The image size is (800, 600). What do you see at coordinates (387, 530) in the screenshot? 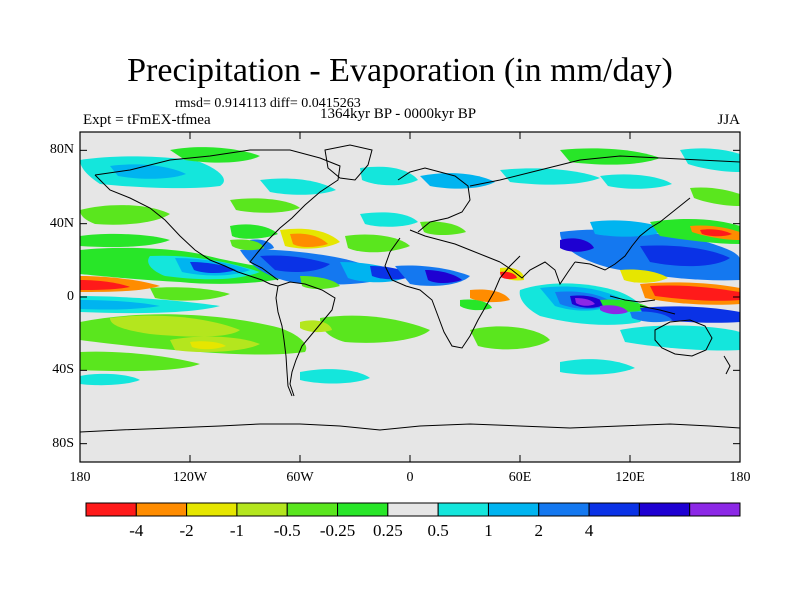
I see `colorbar-label: 0.25` at bounding box center [387, 530].